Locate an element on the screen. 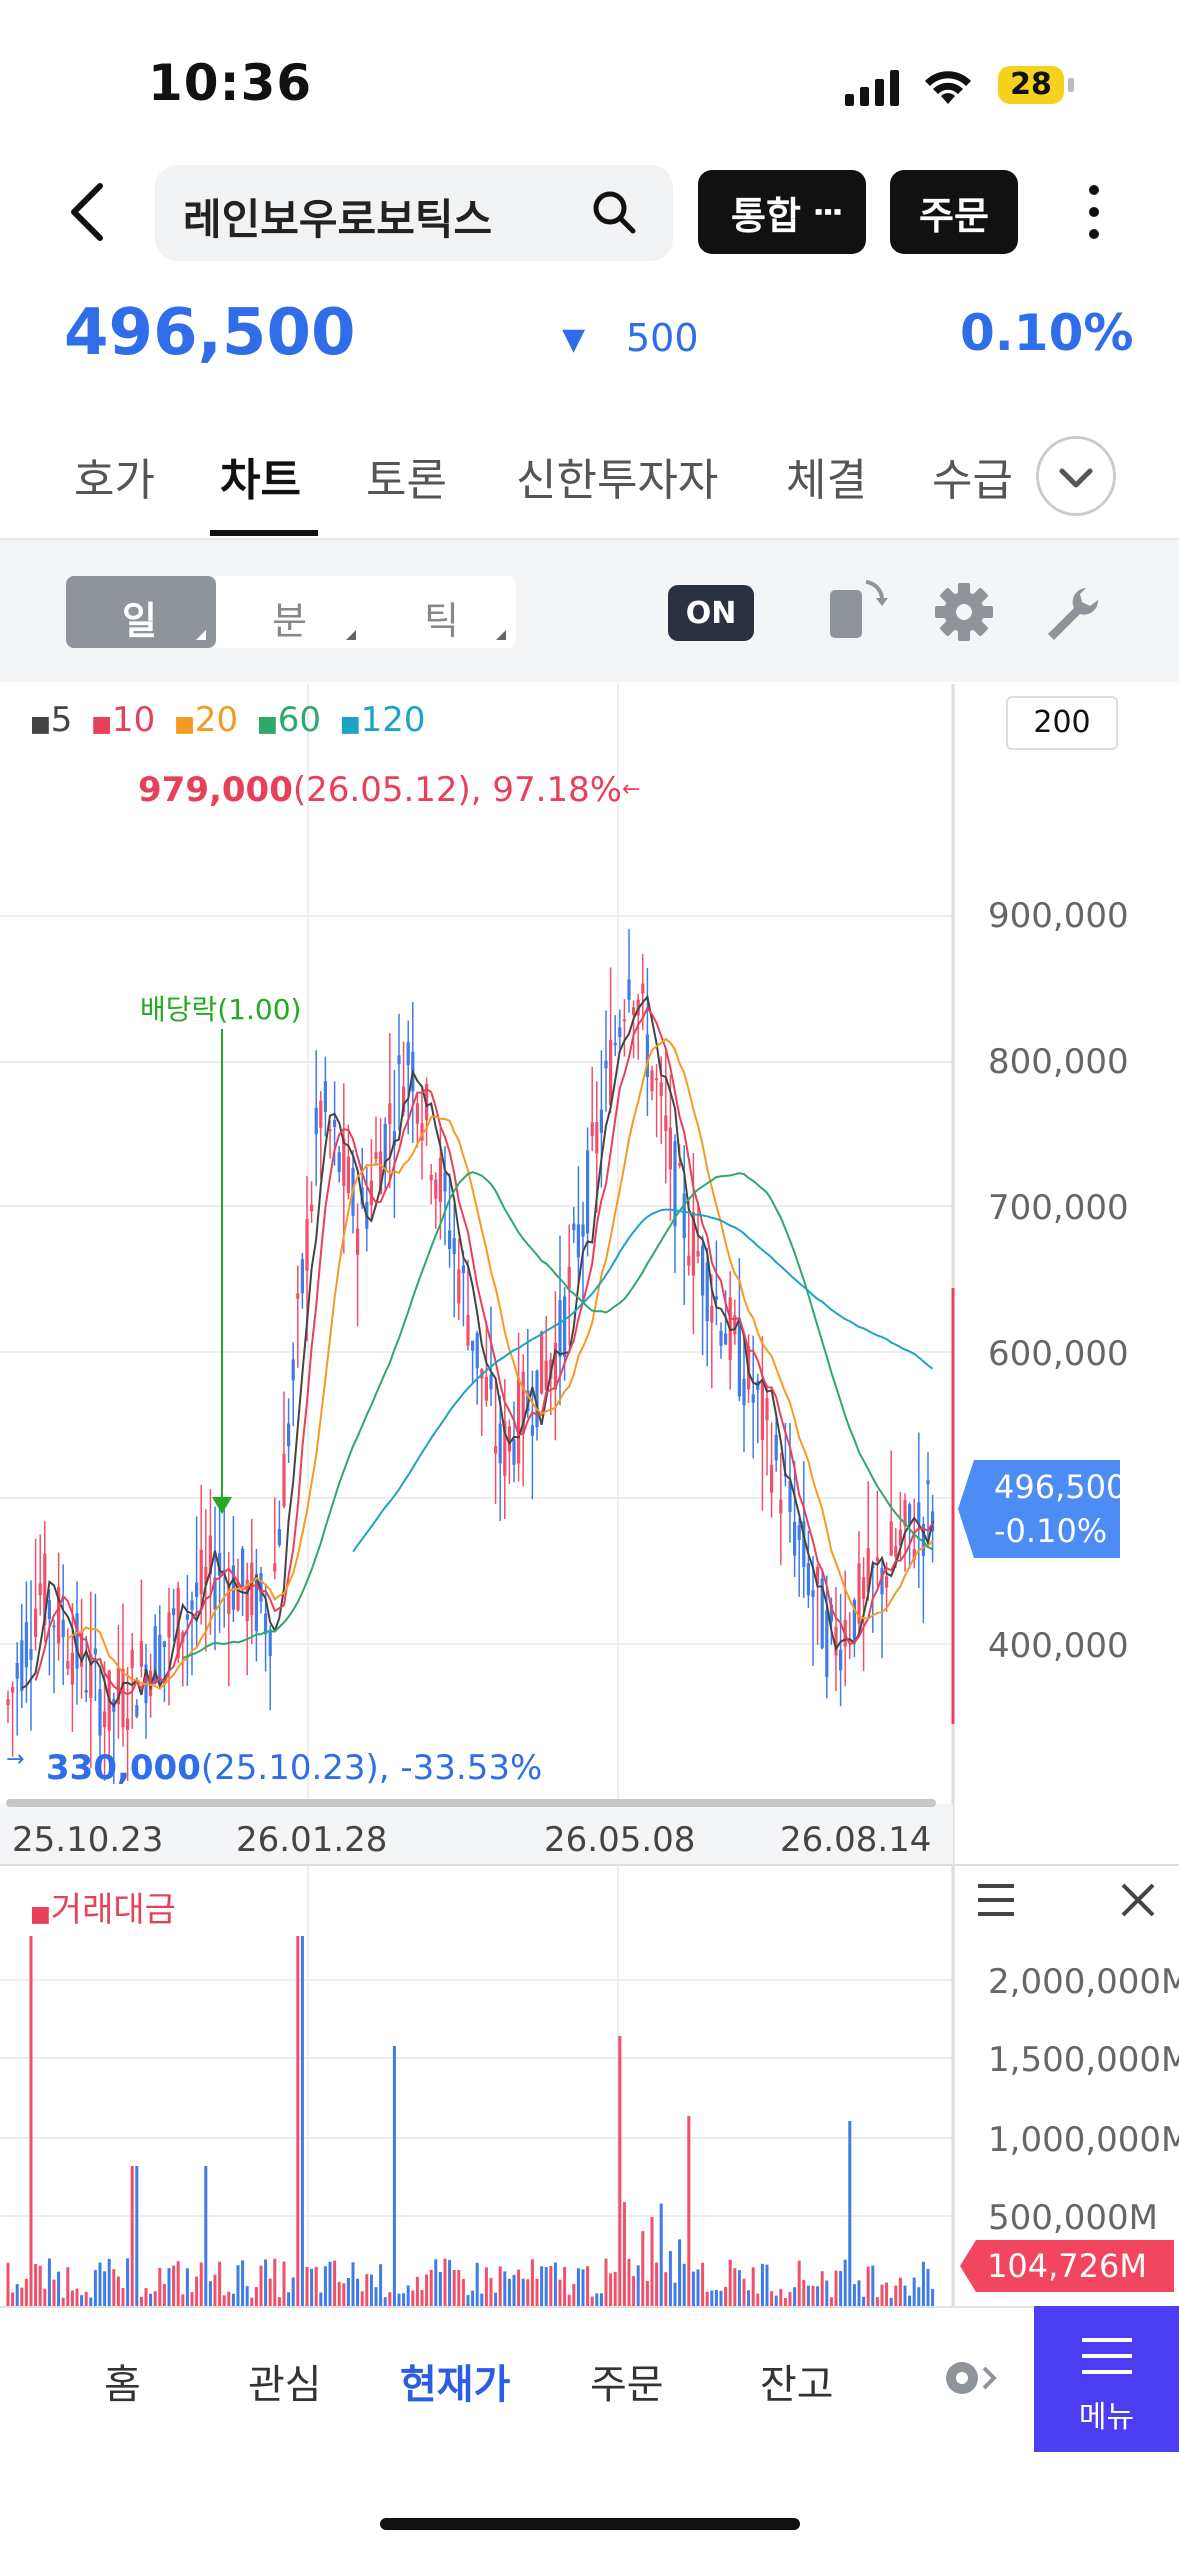 The height and width of the screenshot is (2556, 1179). period-day: 일 is located at coordinates (139, 621).